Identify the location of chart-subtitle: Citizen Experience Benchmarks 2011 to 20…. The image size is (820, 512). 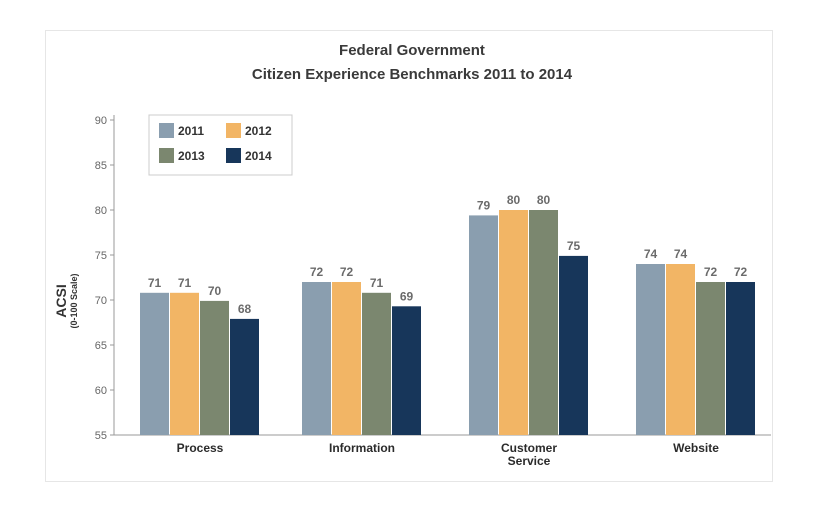
(412, 74).